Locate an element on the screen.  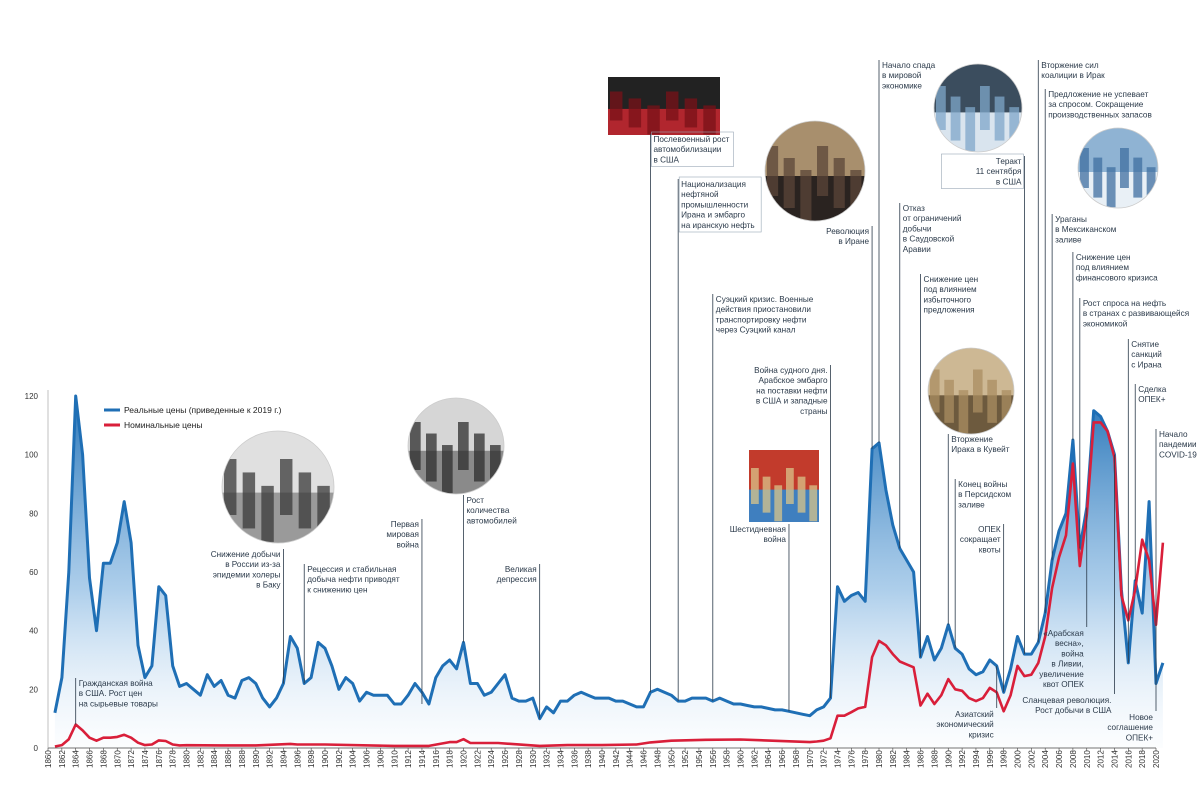
x-tick-label: 2004 is located at coordinates (1045, 759).